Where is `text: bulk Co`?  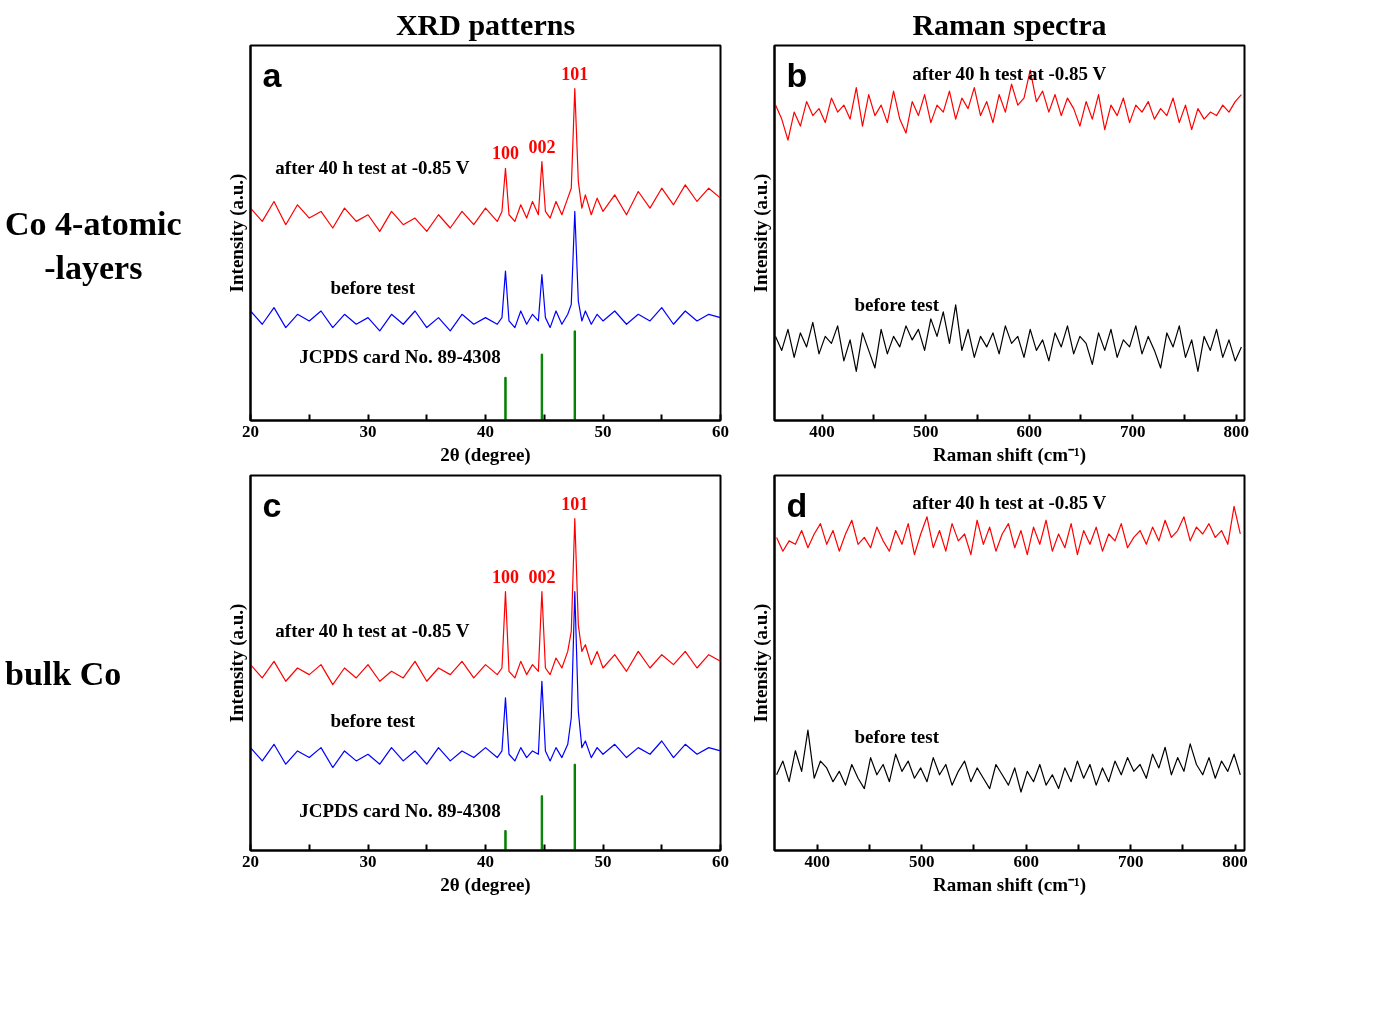
text: bulk Co is located at coordinates (63, 674).